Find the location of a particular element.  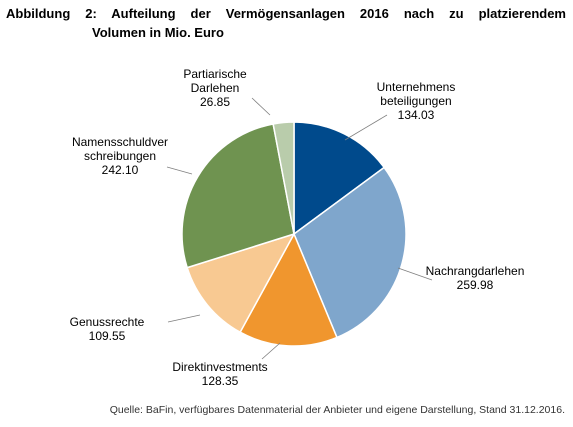

slice-value: 134.03 is located at coordinates (416, 115).